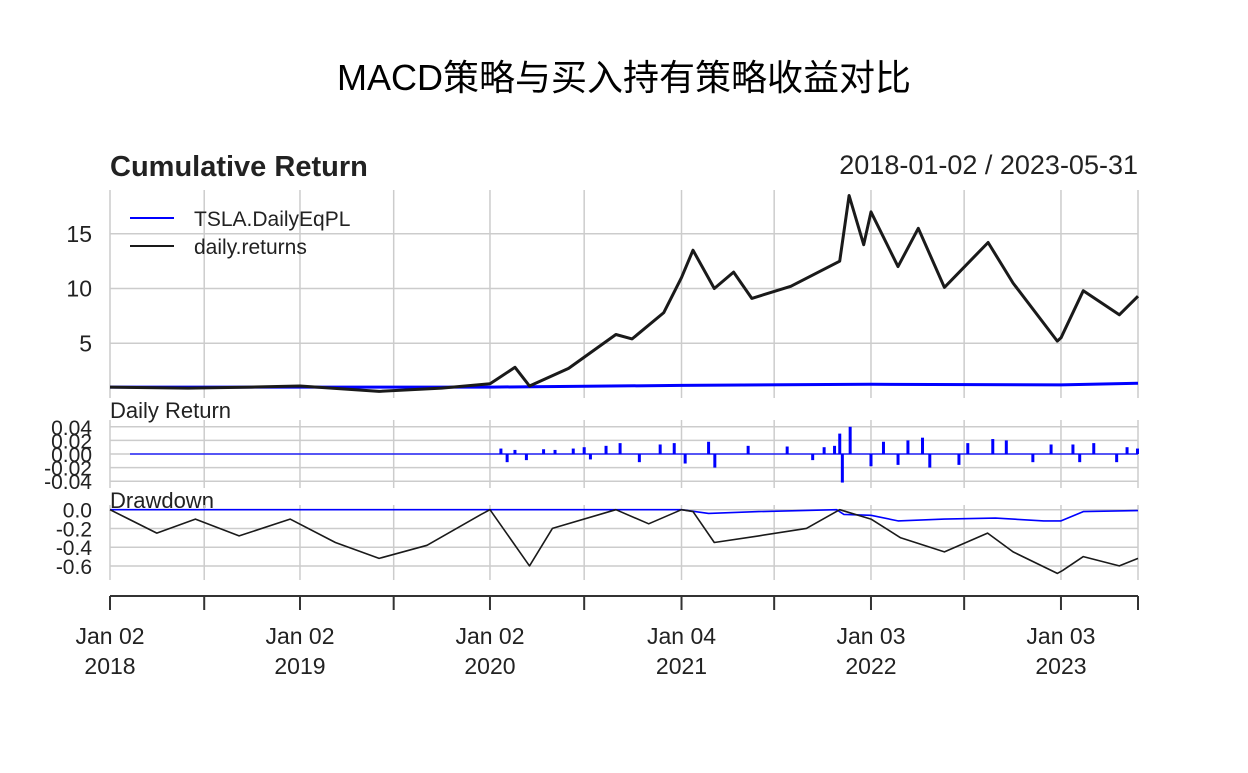  Describe the element at coordinates (74, 567) in the screenshot. I see `y-tick-label: -0.6` at that location.